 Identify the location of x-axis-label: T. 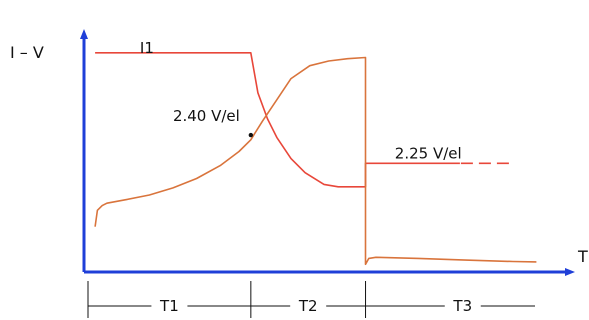
(582, 256).